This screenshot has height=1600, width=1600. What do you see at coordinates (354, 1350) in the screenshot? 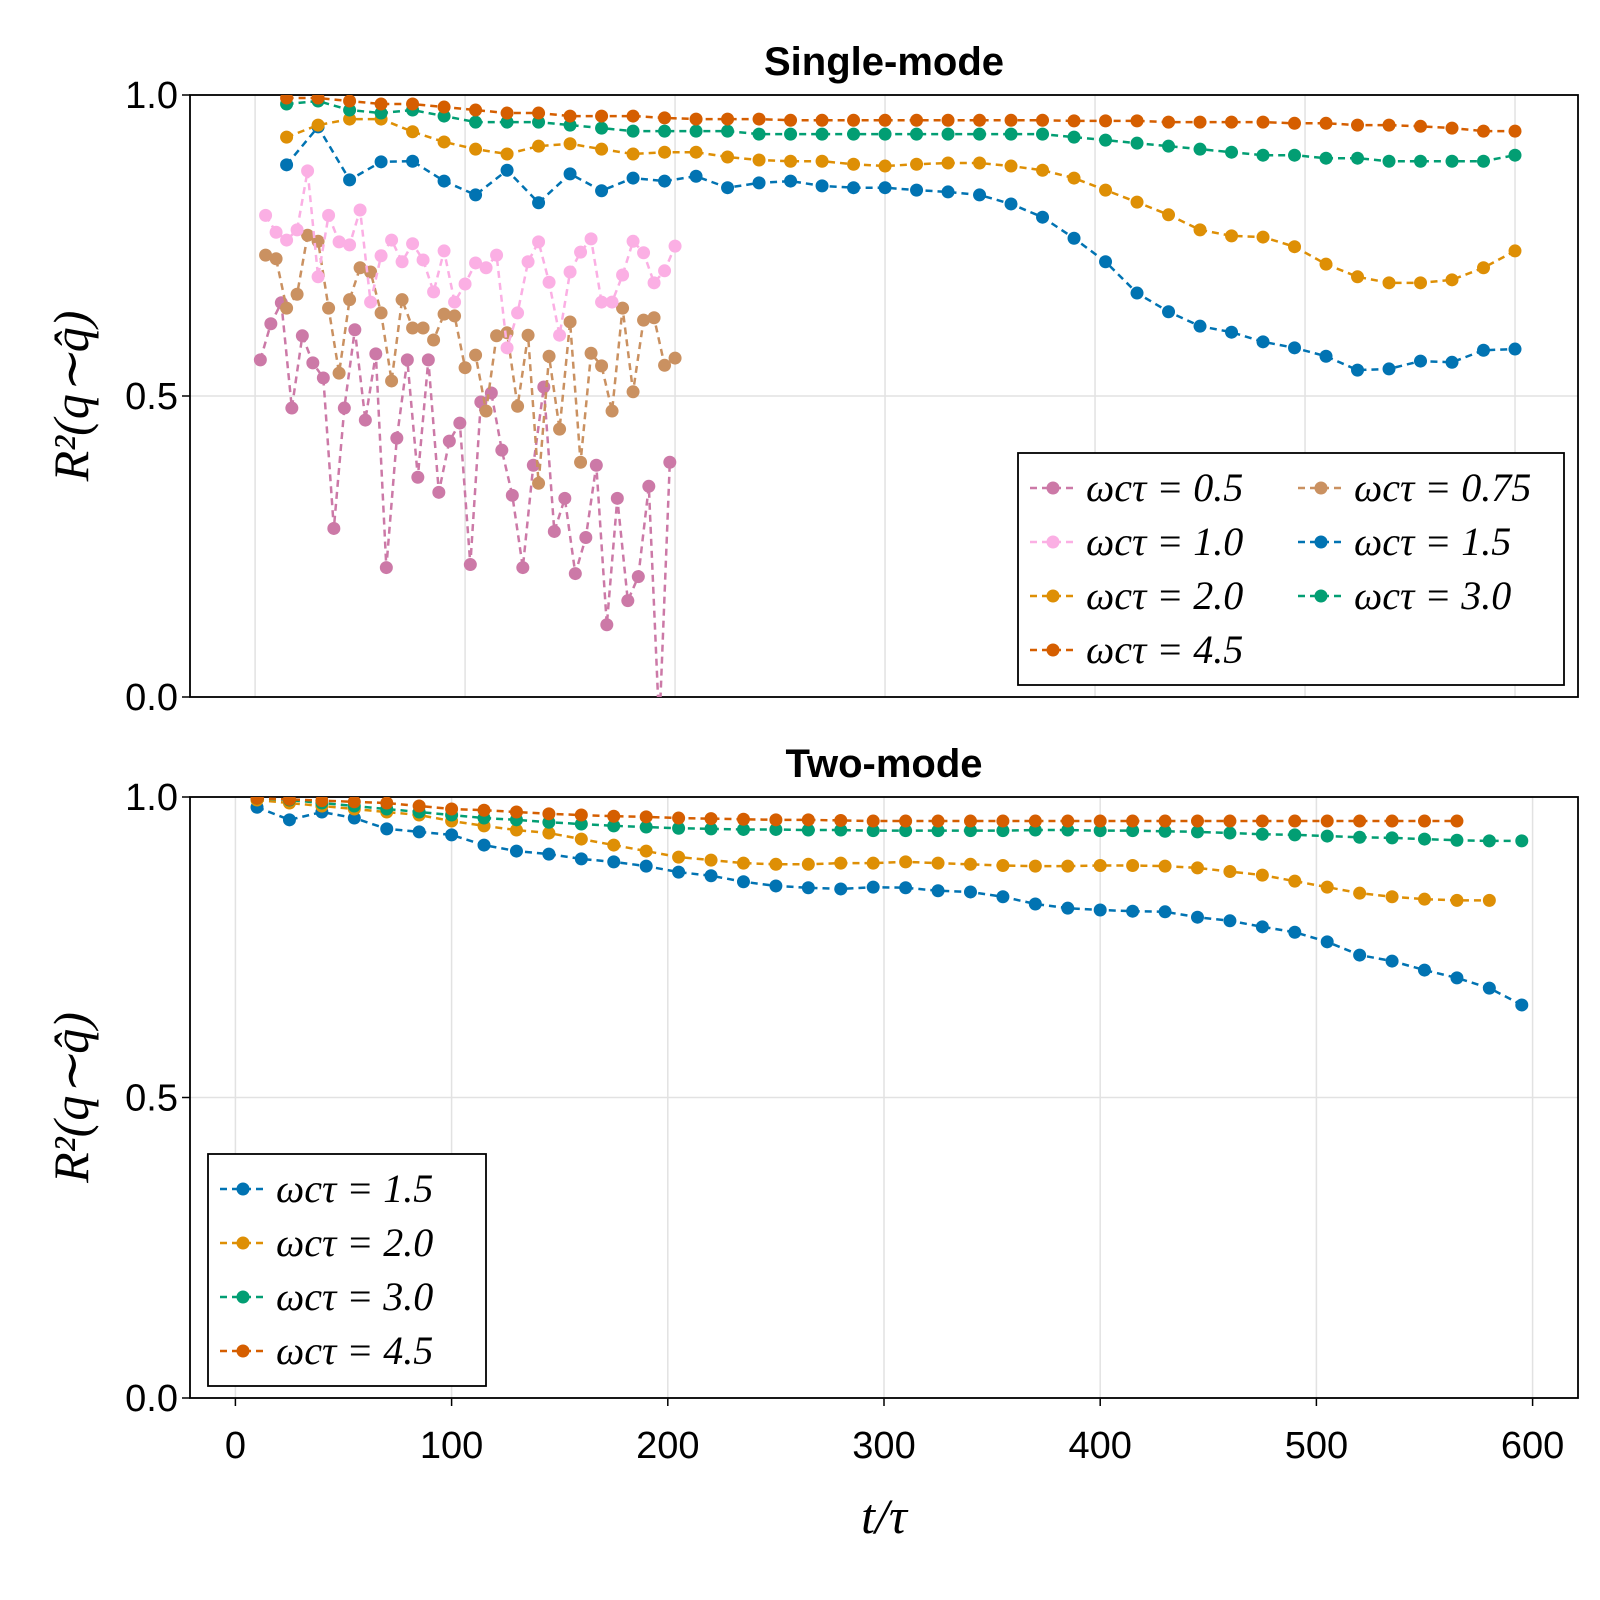
I see `legend-label: ωcτ = 4.5` at bounding box center [354, 1350].